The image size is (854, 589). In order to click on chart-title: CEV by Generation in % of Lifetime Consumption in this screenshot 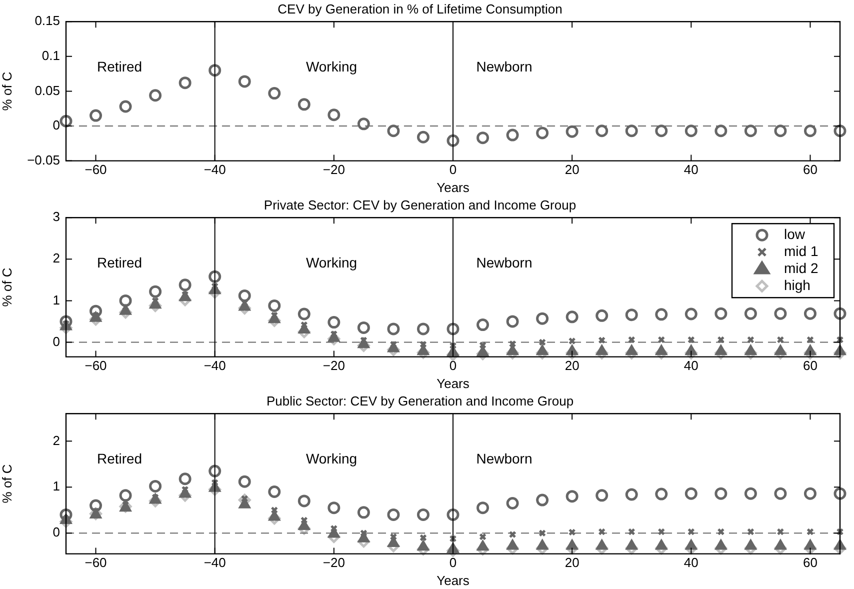, I will do `click(420, 8)`.